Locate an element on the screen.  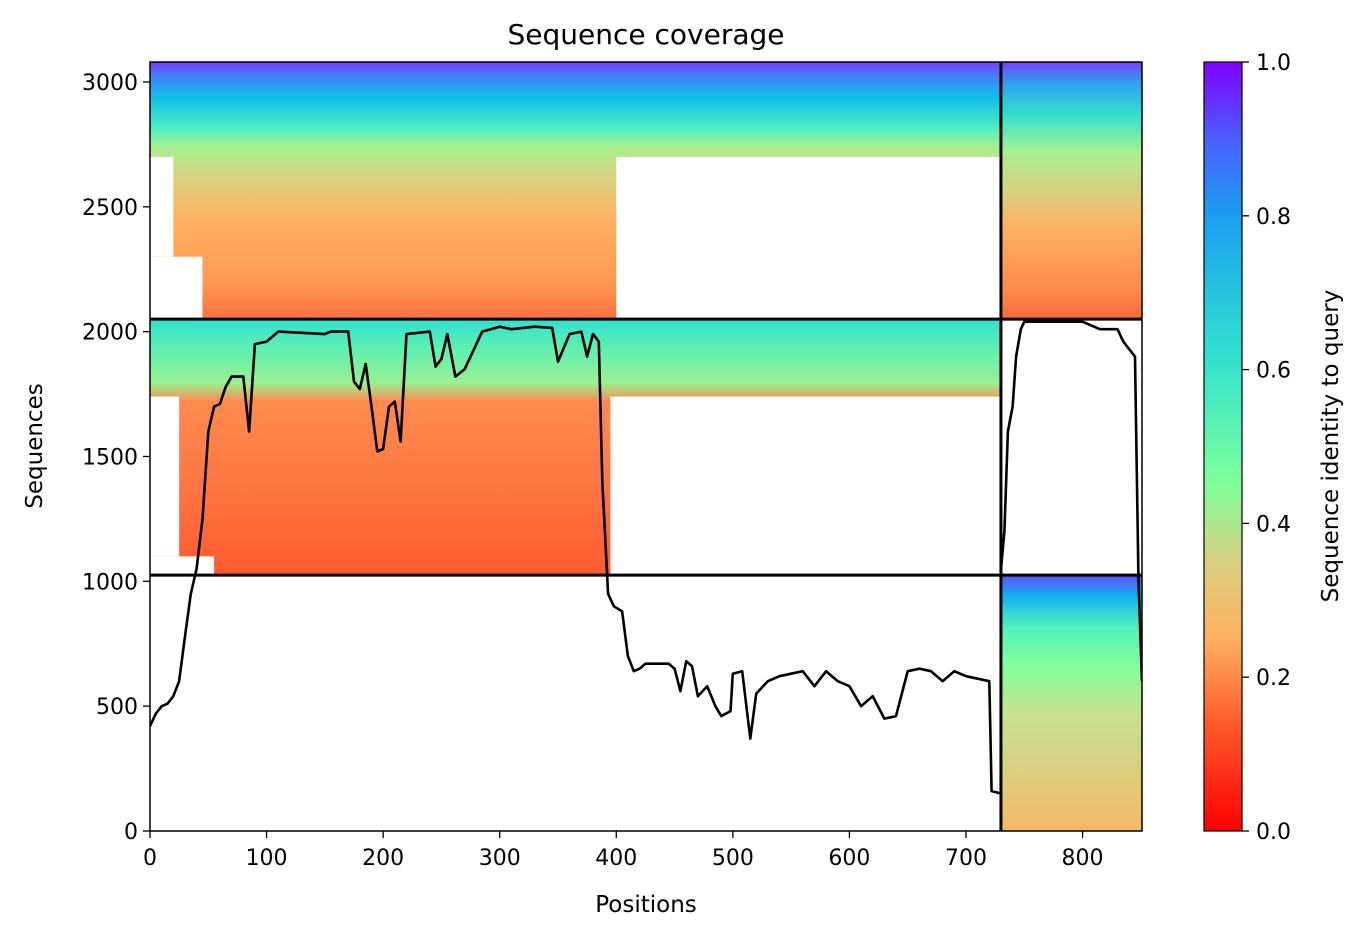
y-tick-label: 1500 is located at coordinates (110, 457).